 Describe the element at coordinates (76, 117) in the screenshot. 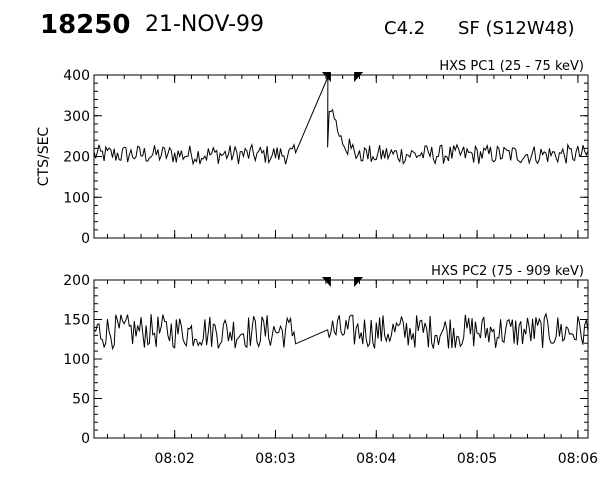

I see `y-tick-label: 300` at that location.